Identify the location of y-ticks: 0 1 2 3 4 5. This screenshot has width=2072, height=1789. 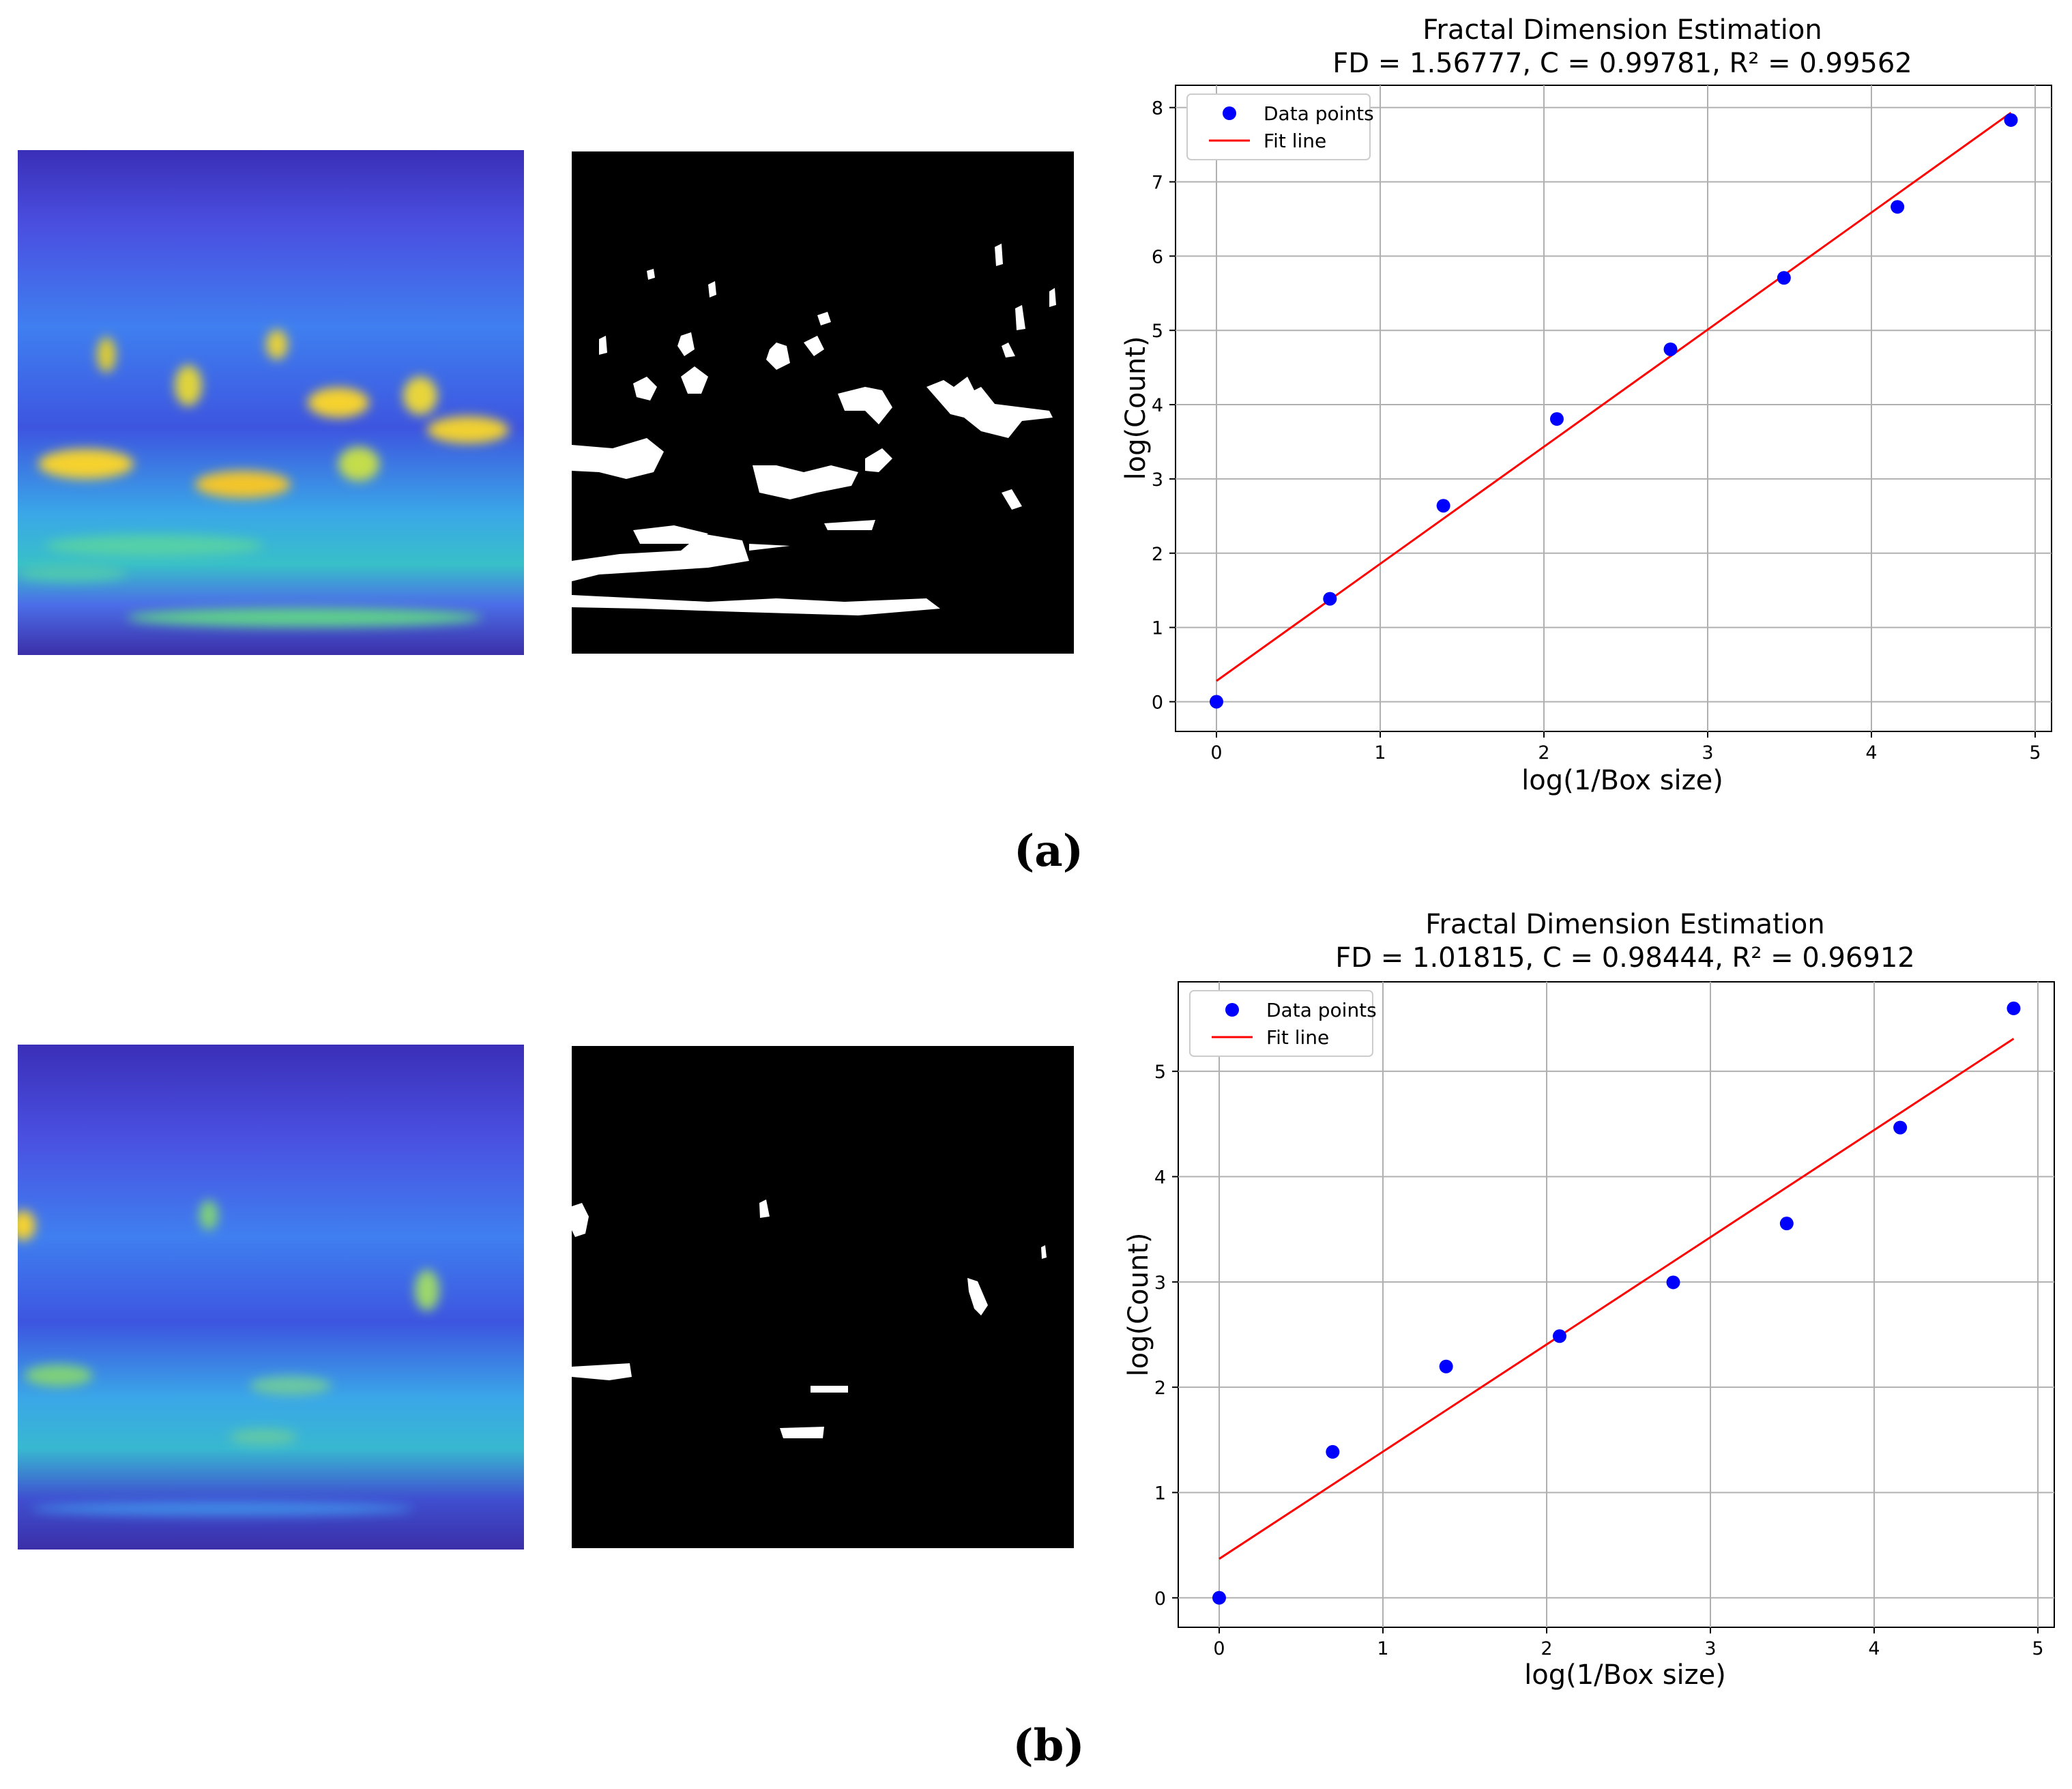
(1166, 1336).